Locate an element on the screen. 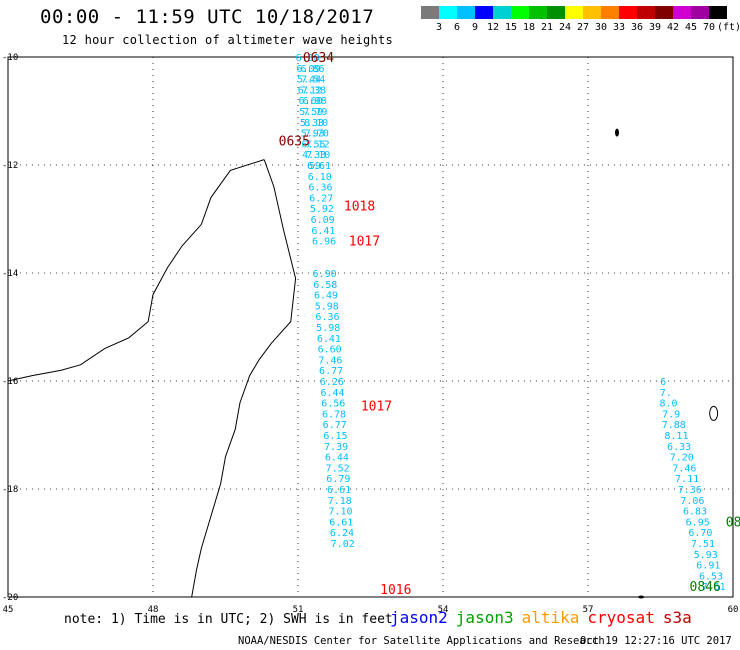  wave-height-value: 7.70 is located at coordinates (317, 134).